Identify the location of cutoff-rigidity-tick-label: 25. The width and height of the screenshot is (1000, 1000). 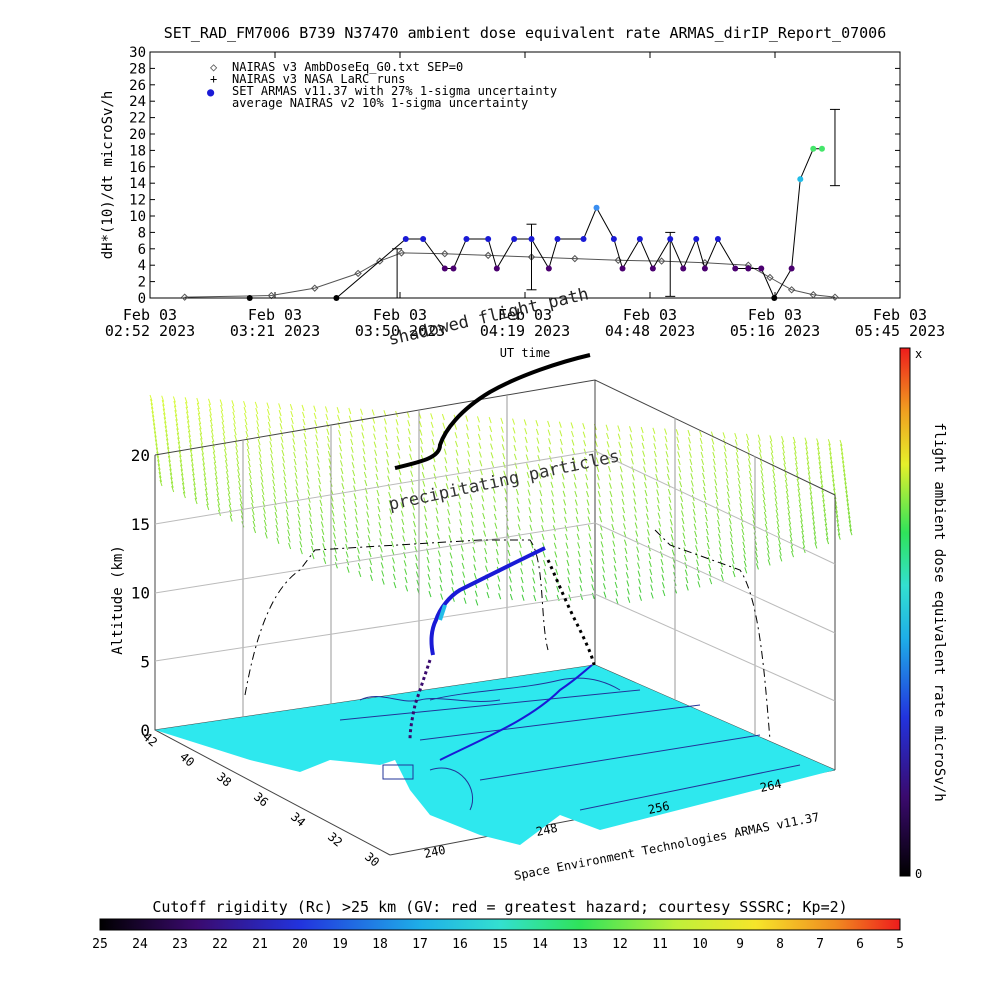
(100, 944).